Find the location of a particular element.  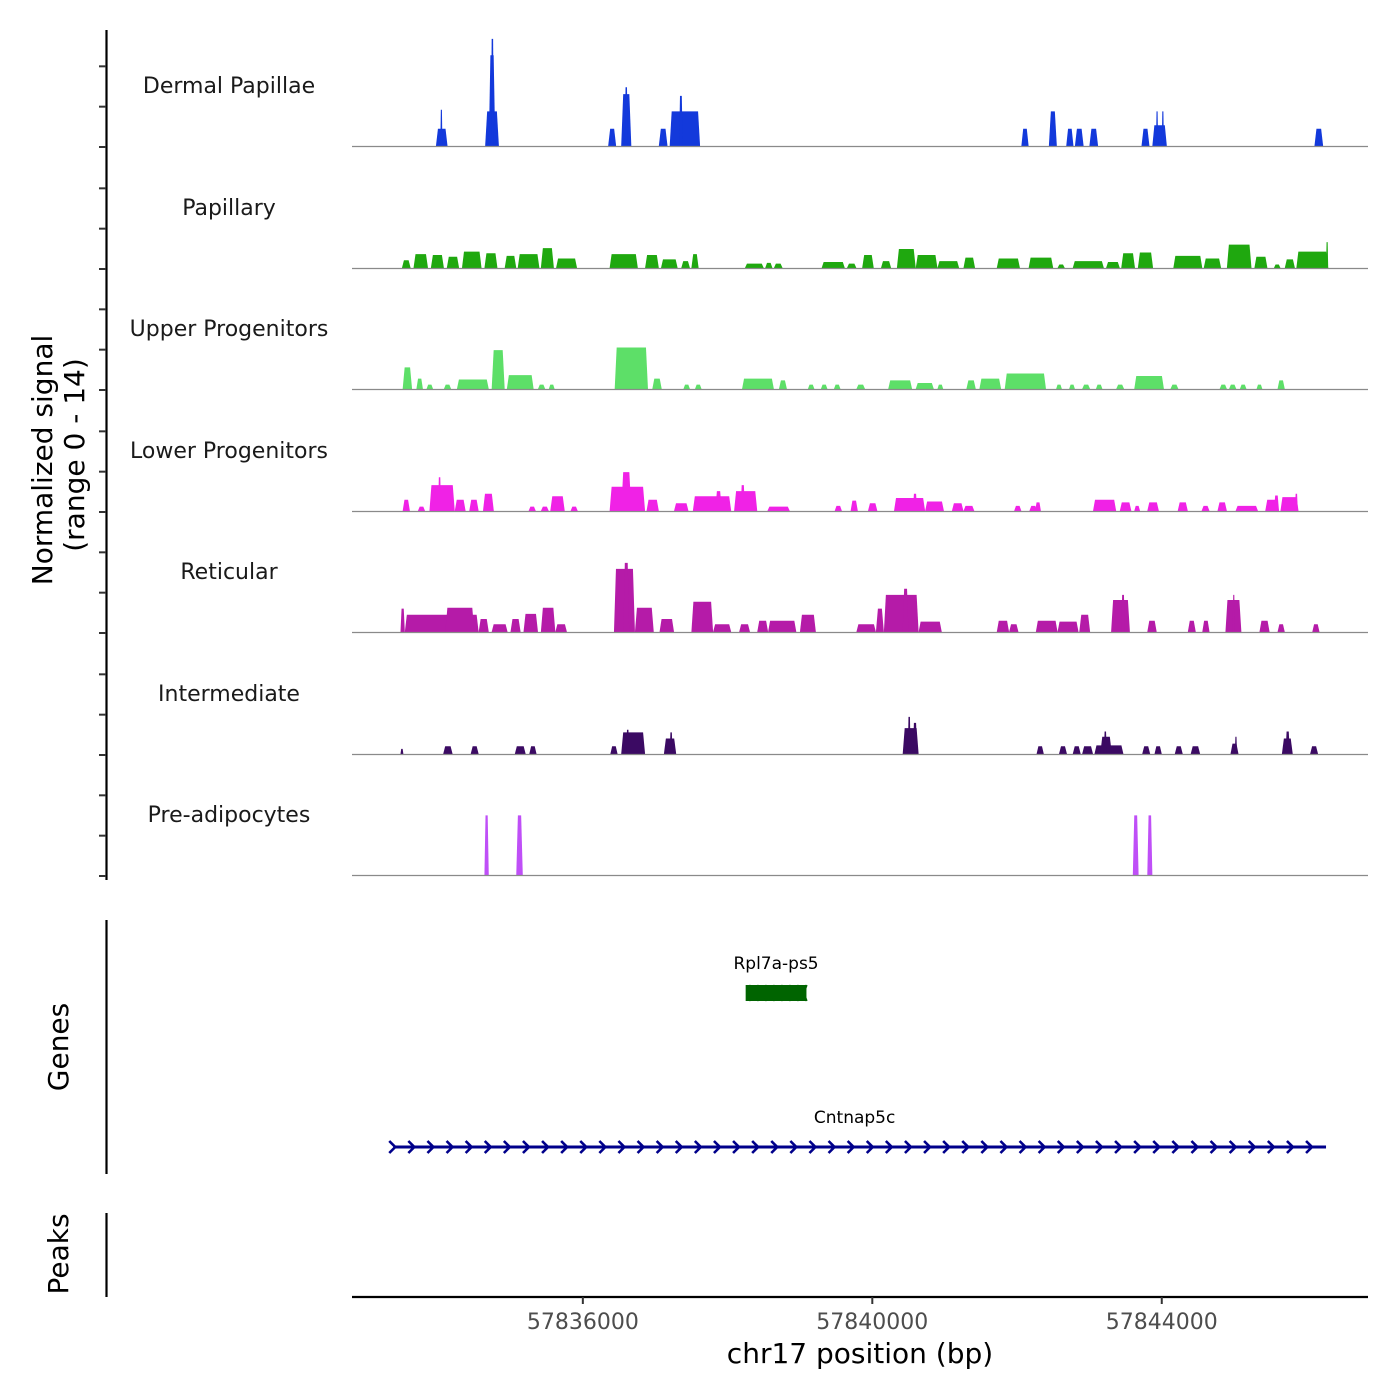

gene-rpl7a-ps5: Rpl7a-ps5 is located at coordinates (776, 978).